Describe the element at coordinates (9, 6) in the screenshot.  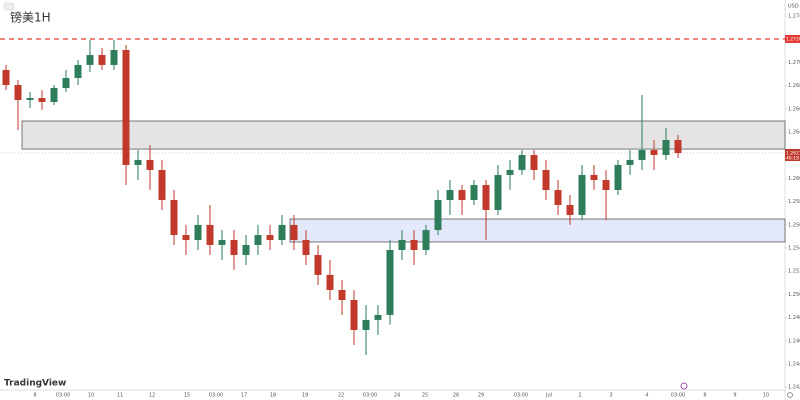
I see `collapse-button` at that location.